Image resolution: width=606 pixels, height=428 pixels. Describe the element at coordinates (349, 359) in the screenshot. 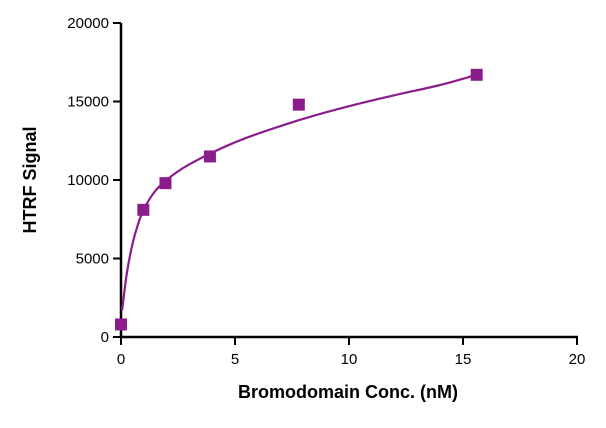

I see `x-tick-label: 10` at that location.